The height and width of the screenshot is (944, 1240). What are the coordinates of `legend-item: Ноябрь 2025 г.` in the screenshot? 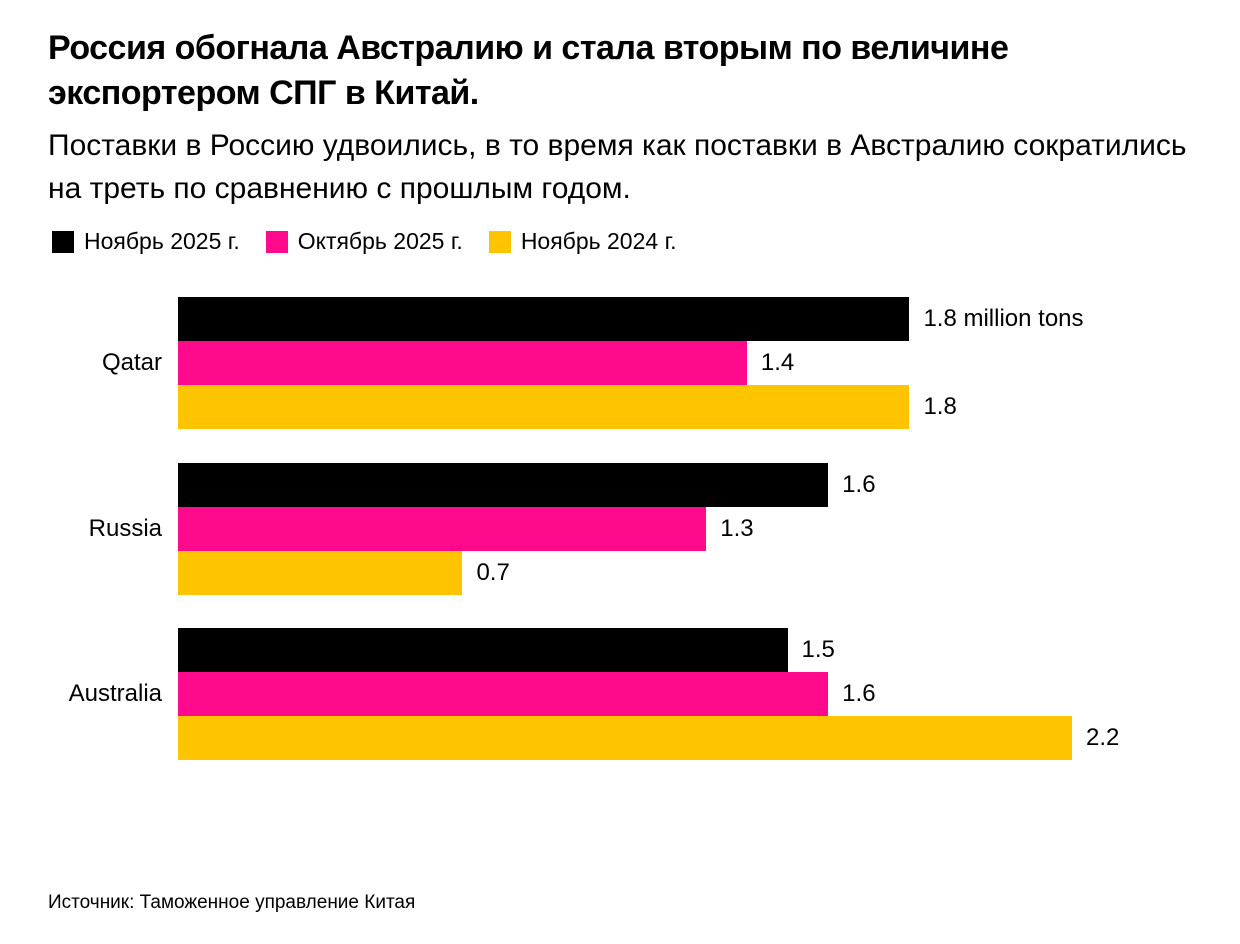 It's located at (146, 241).